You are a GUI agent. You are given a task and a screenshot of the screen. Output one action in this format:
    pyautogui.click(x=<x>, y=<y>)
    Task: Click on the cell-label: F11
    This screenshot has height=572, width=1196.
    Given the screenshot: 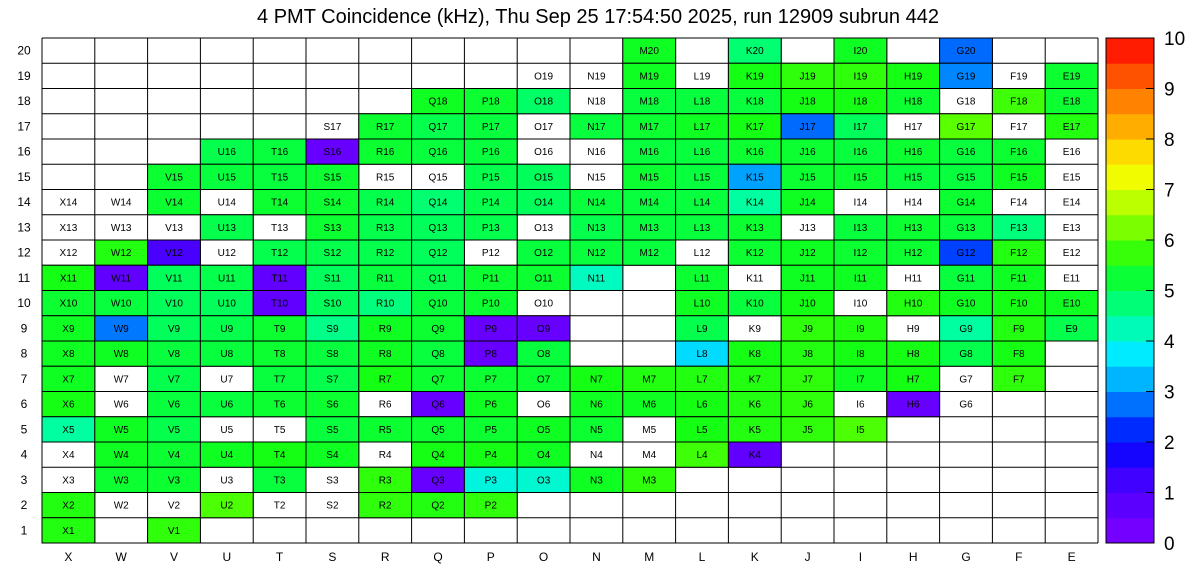 What is the action you would take?
    pyautogui.click(x=1019, y=278)
    